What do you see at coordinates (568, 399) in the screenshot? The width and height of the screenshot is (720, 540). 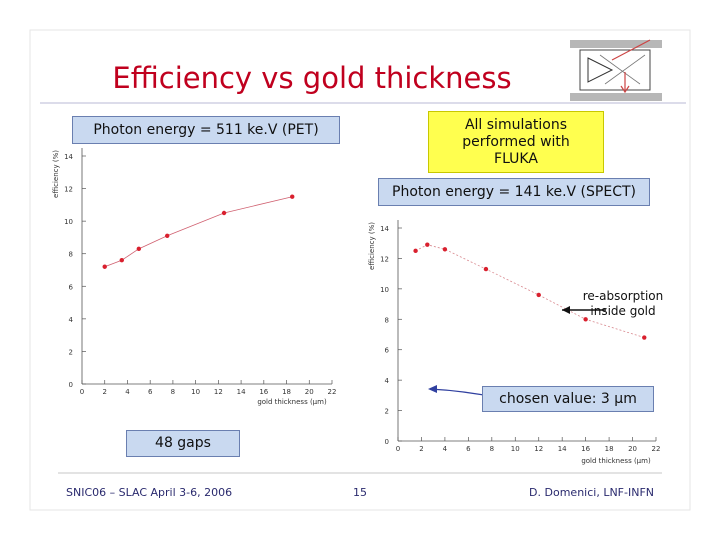 I see `chosen-value-label: chosen value: 3 µm` at bounding box center [568, 399].